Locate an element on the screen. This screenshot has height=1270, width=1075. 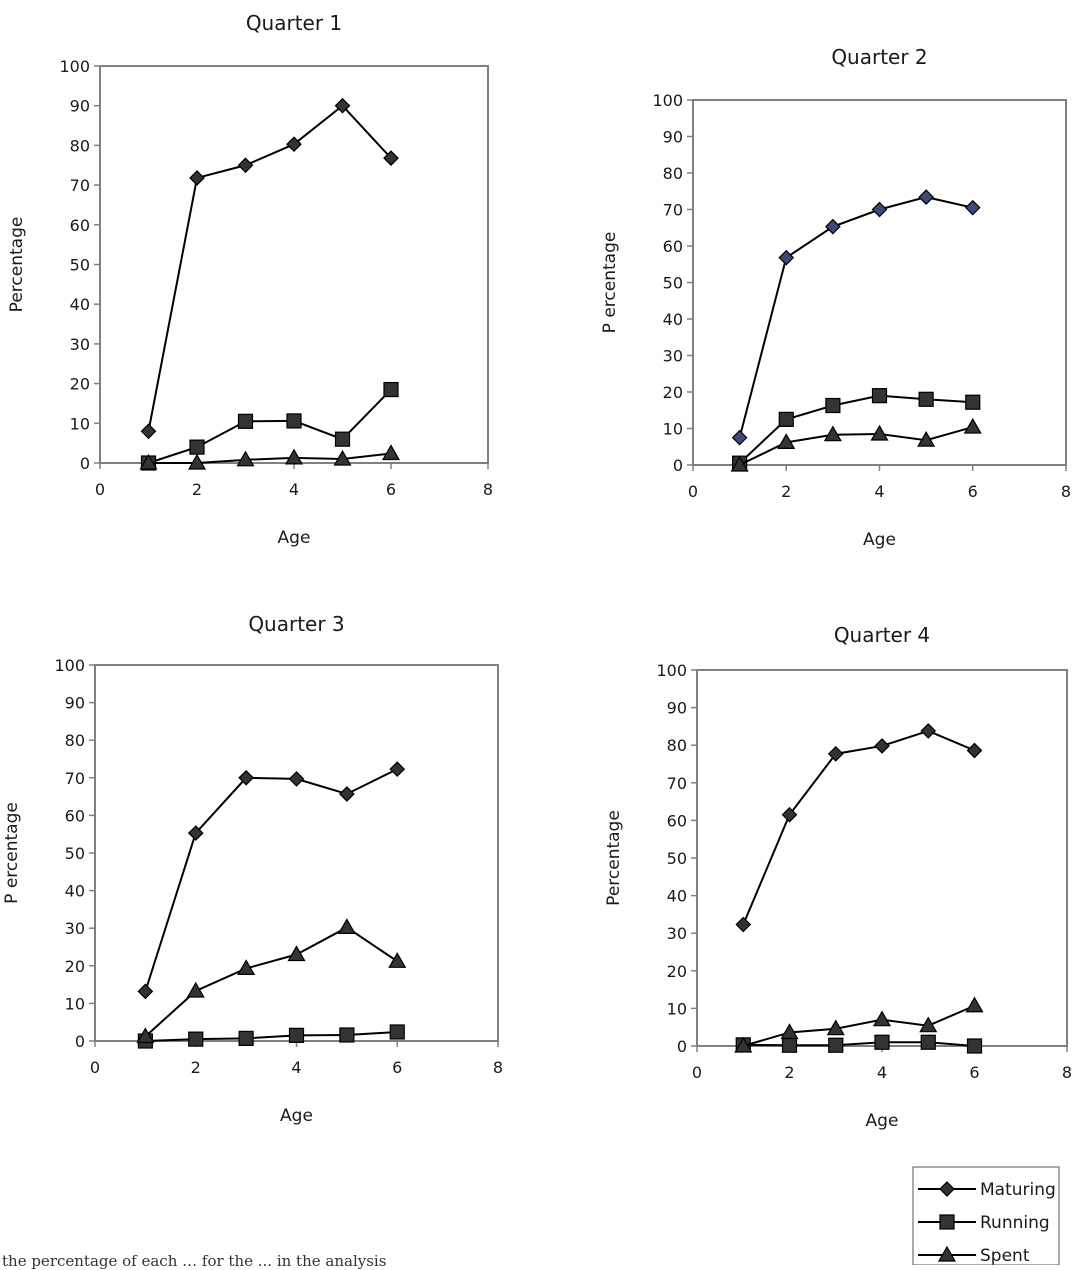
legend-square-icon is located at coordinates (947, 1222).